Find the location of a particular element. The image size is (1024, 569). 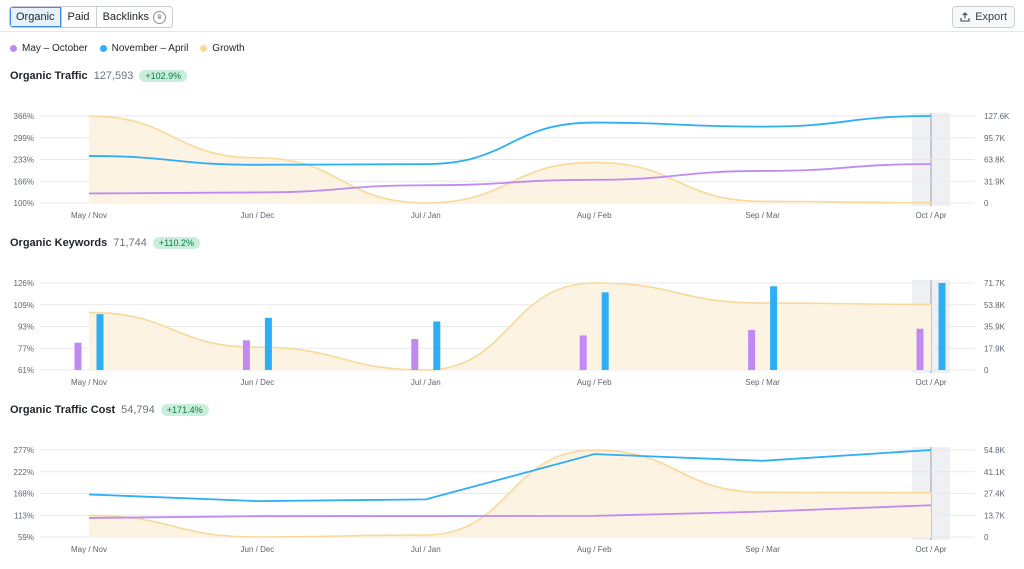

y-tick-right: 53.8K is located at coordinates (995, 305).